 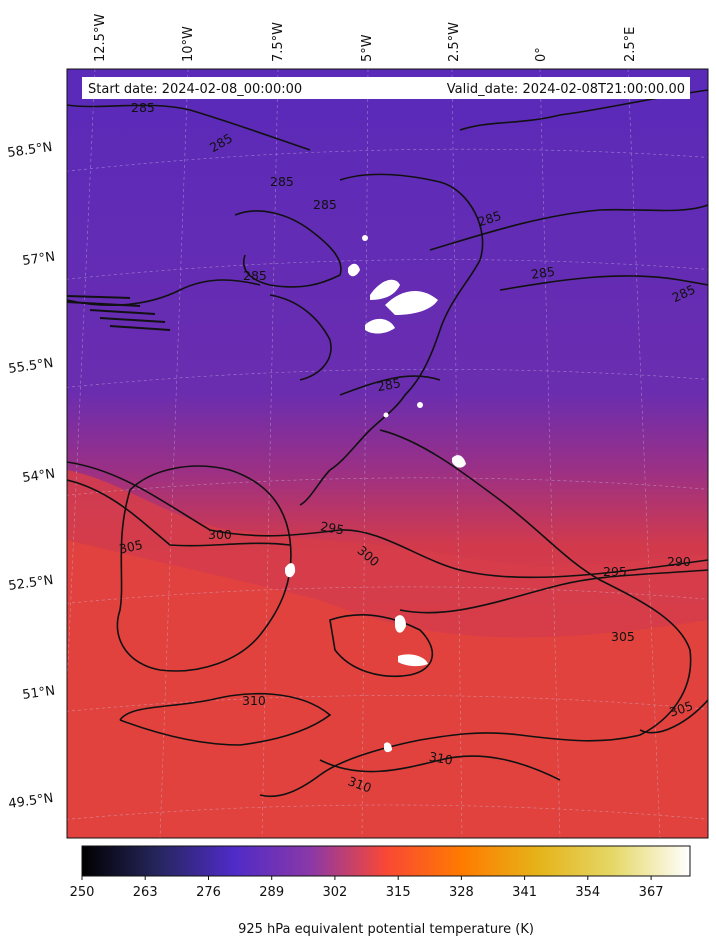 What do you see at coordinates (278, 42) in the screenshot?
I see `lon-label: 7.5°W` at bounding box center [278, 42].